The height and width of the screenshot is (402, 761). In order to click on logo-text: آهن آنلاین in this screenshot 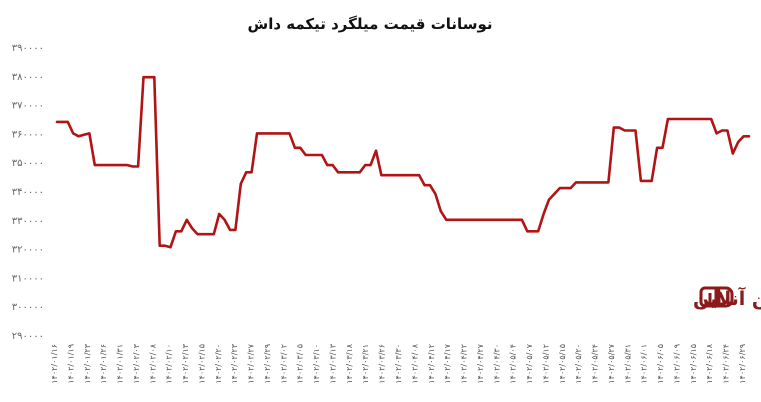, I will do `click(727, 298)`.